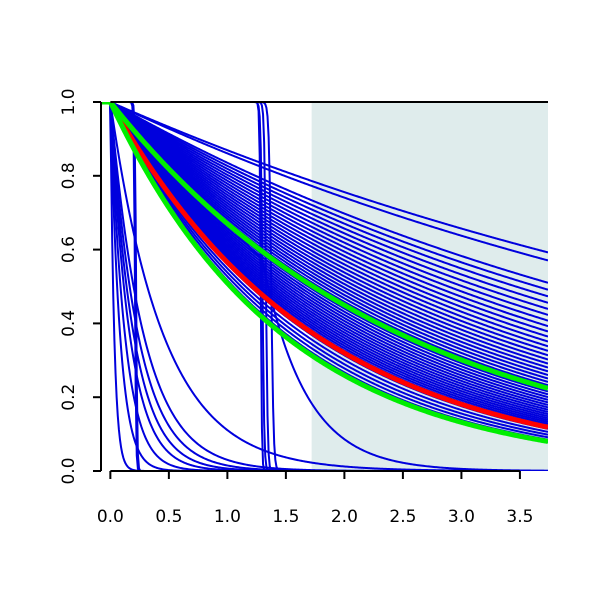 The image size is (600, 600). I want to click on x-tick-label: 1.5, so click(285, 517).